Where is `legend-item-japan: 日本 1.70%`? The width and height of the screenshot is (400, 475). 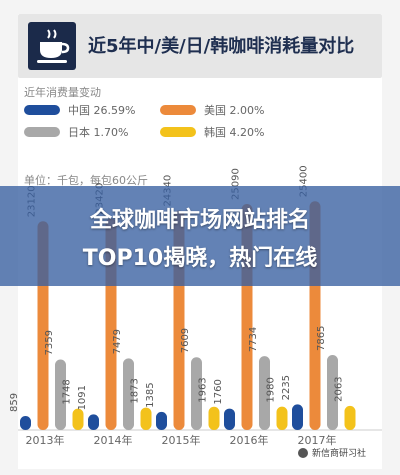 legend-item-japan: 日本 1.70% is located at coordinates (76, 132).